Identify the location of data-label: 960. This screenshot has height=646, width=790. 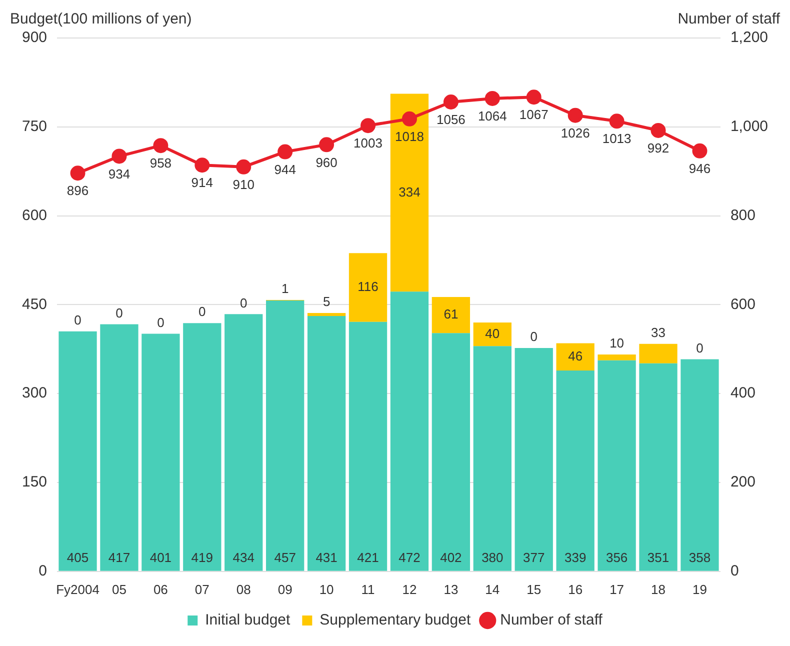
(327, 162).